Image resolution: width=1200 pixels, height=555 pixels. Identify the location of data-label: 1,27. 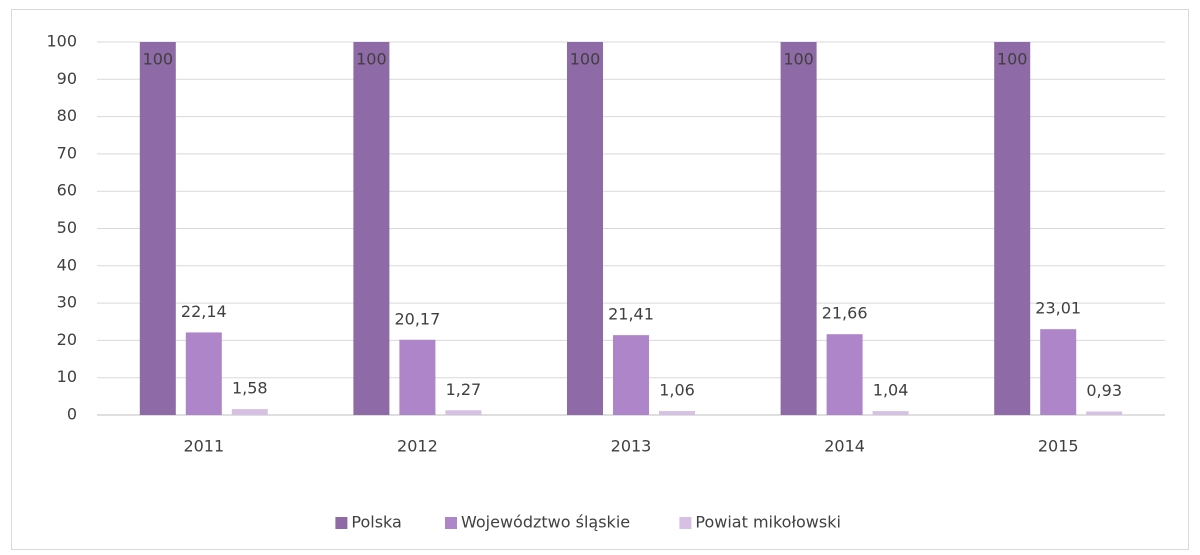
(464, 389).